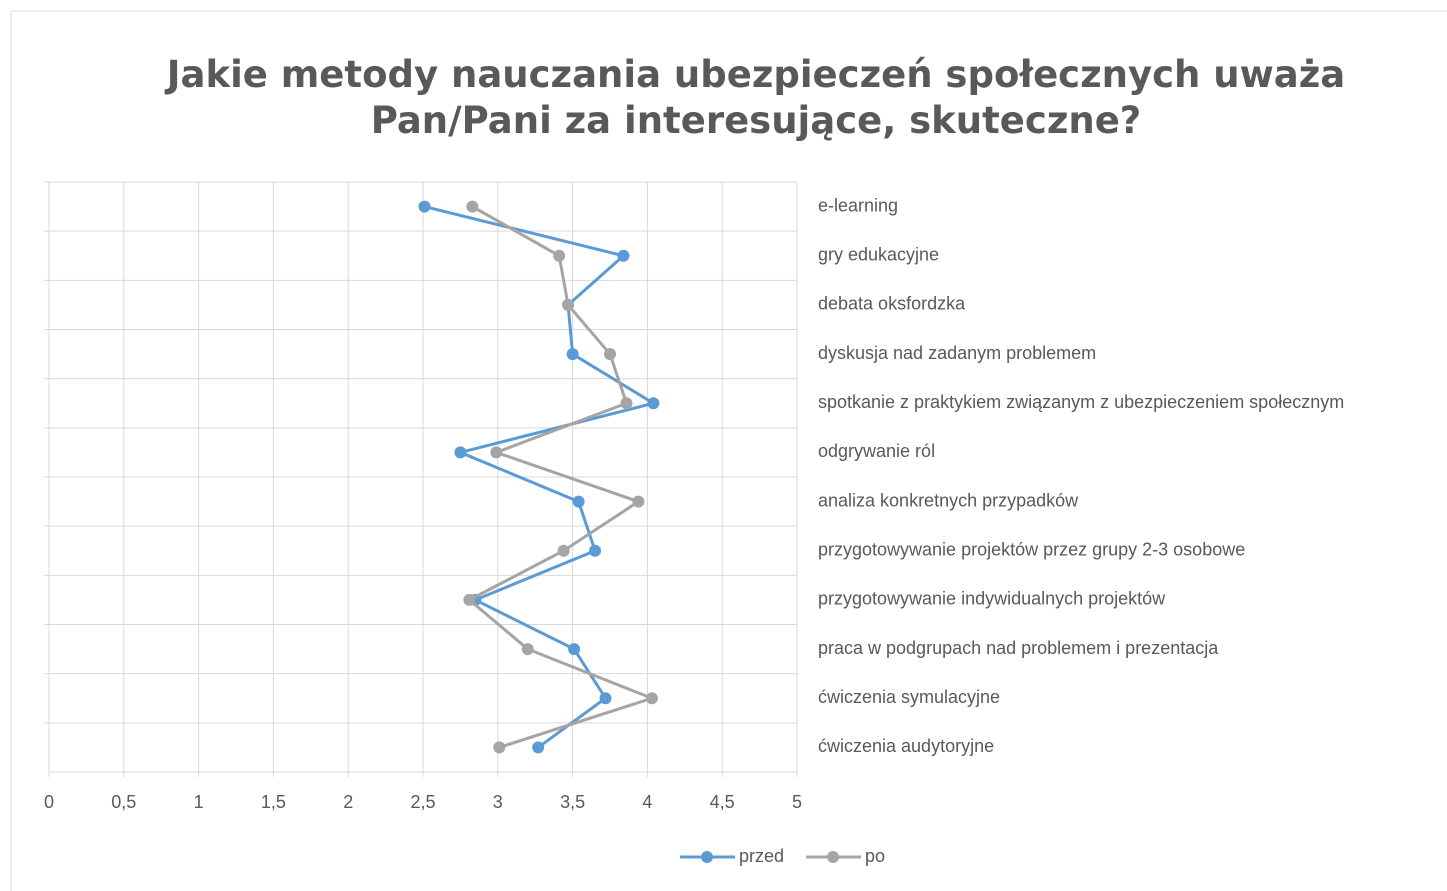  Describe the element at coordinates (647, 802) in the screenshot. I see `x-tick-label: 4` at that location.